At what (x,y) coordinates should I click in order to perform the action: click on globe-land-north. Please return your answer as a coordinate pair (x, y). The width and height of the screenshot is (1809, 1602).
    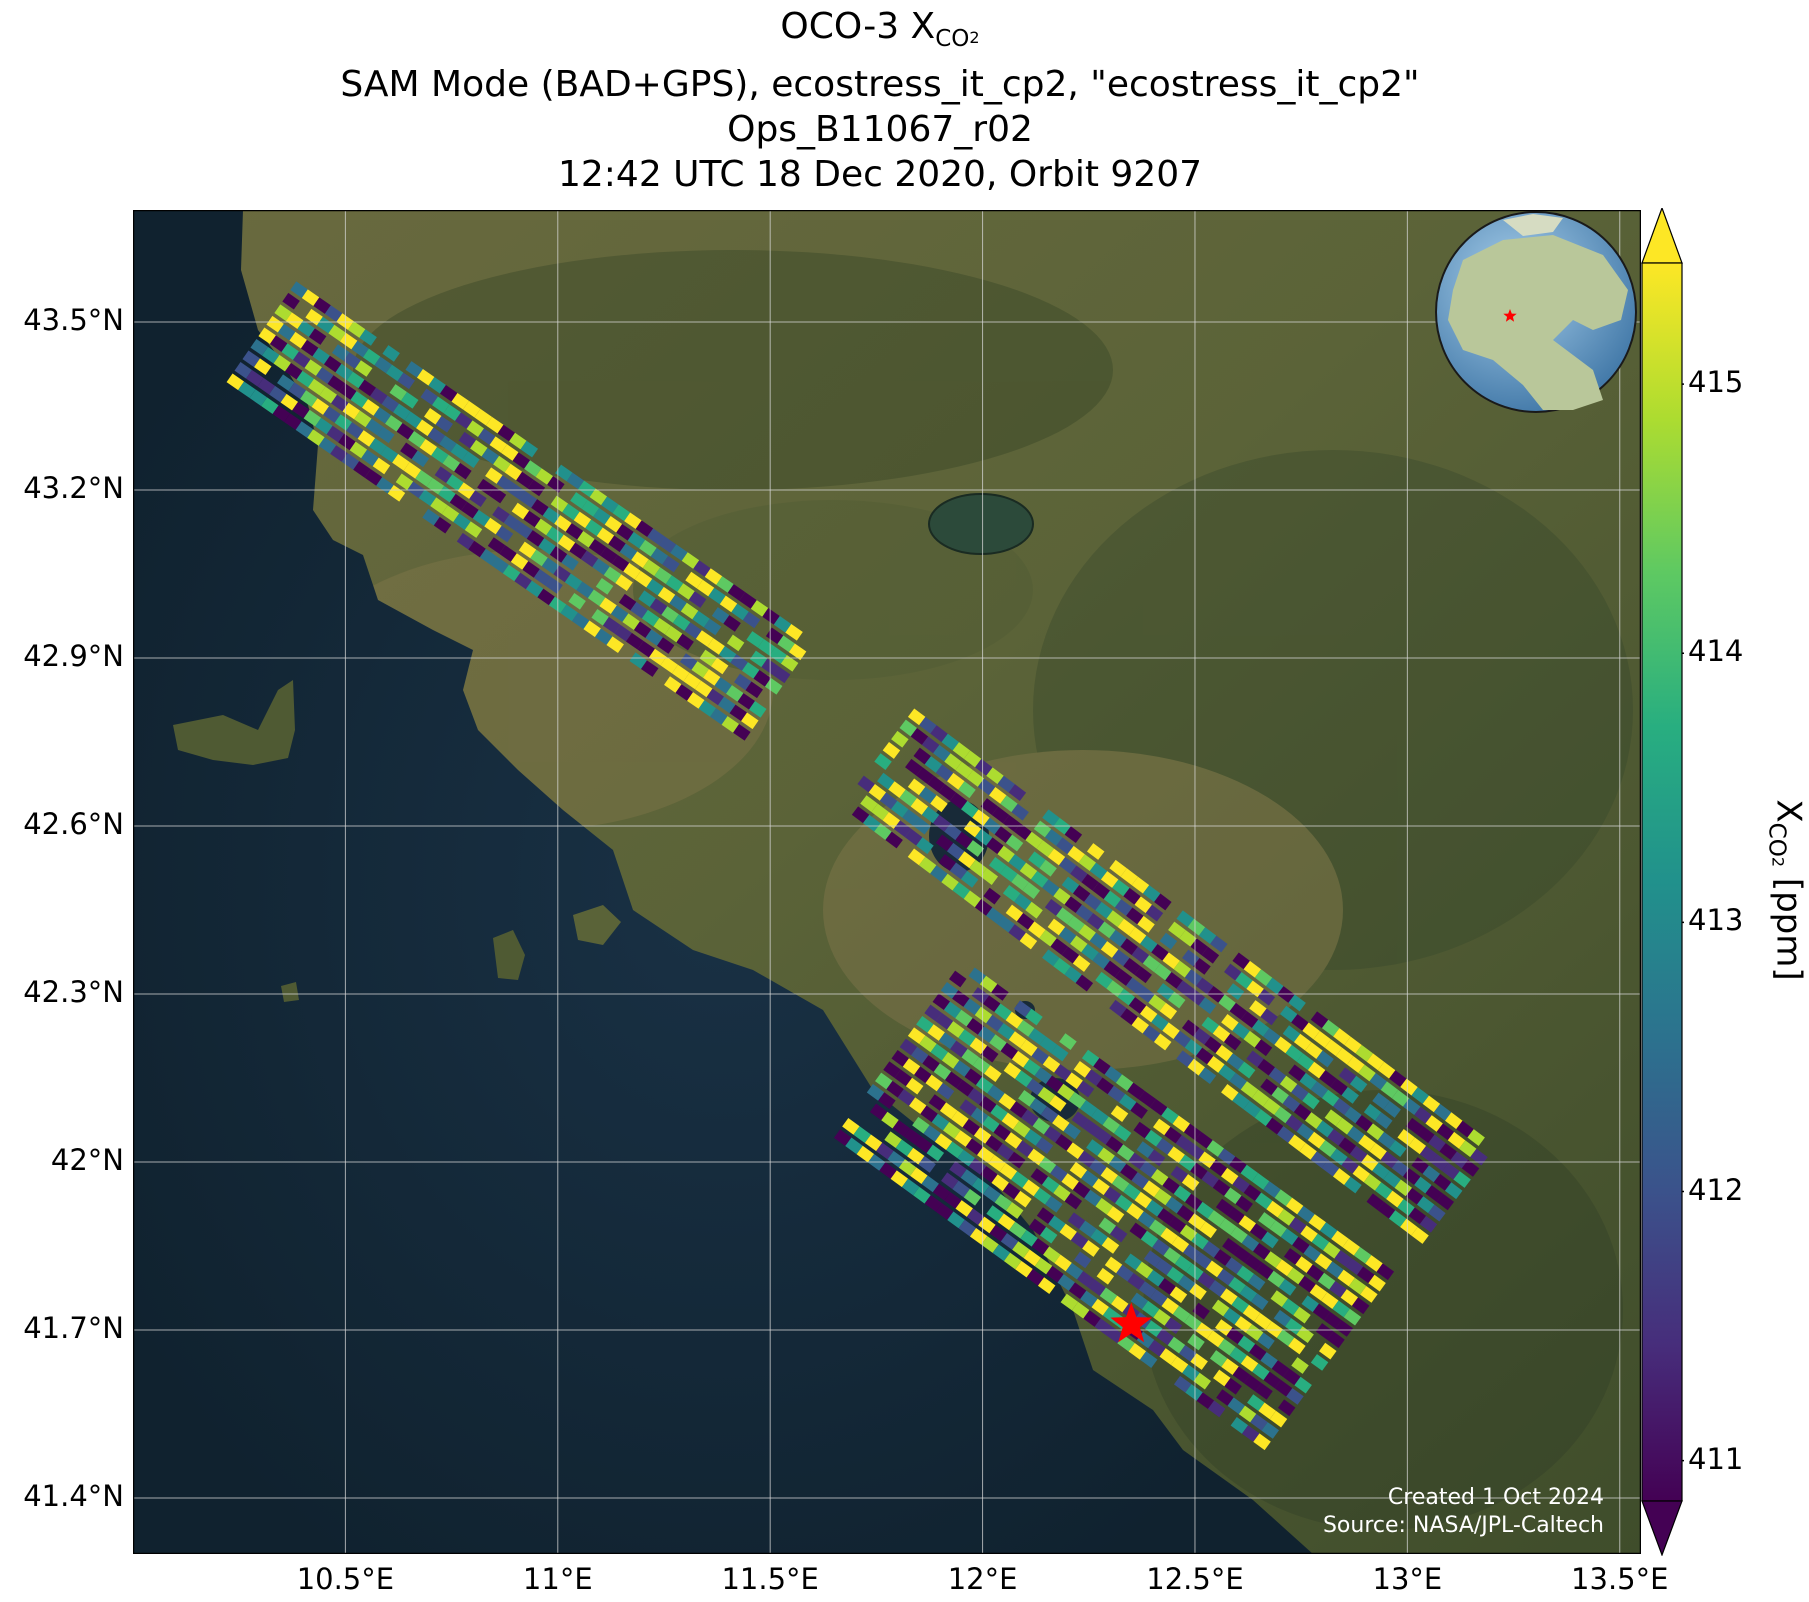
    Looking at the image, I should click on (1533, 225).